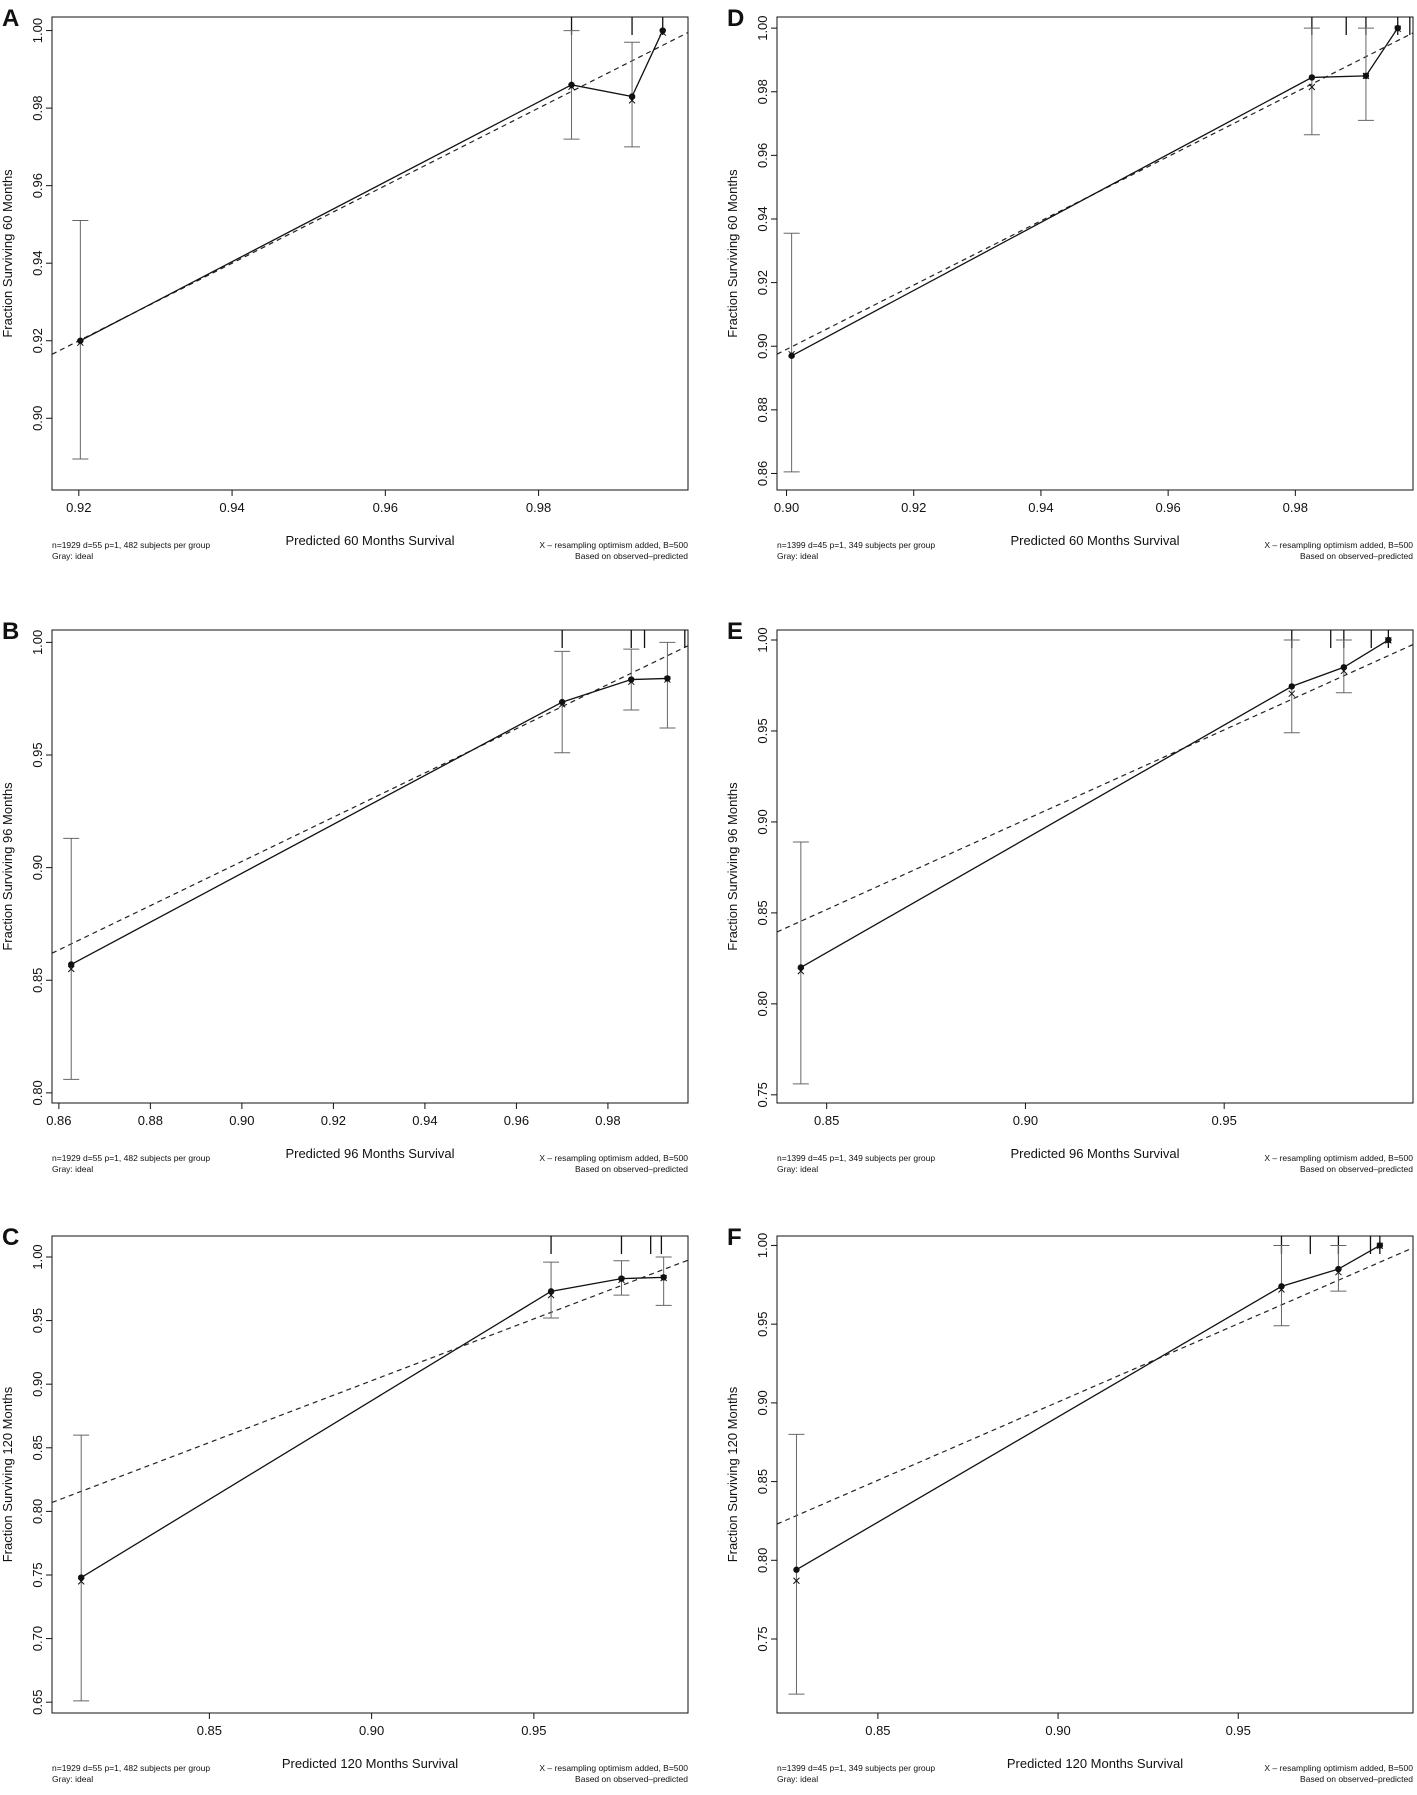 The width and height of the screenshot is (1417, 1795). What do you see at coordinates (735, 631) in the screenshot?
I see `panel-letter: E` at bounding box center [735, 631].